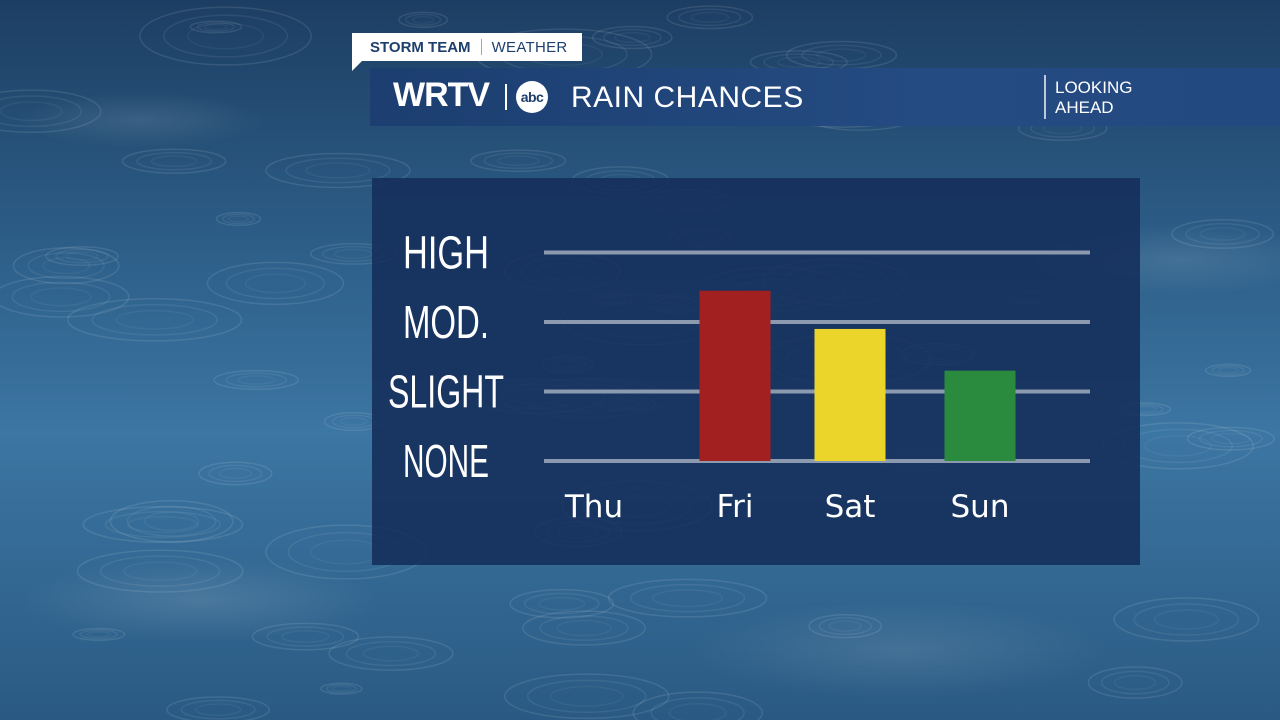 Image resolution: width=1280 pixels, height=720 pixels. What do you see at coordinates (735, 375) in the screenshot?
I see `bar-fri` at bounding box center [735, 375].